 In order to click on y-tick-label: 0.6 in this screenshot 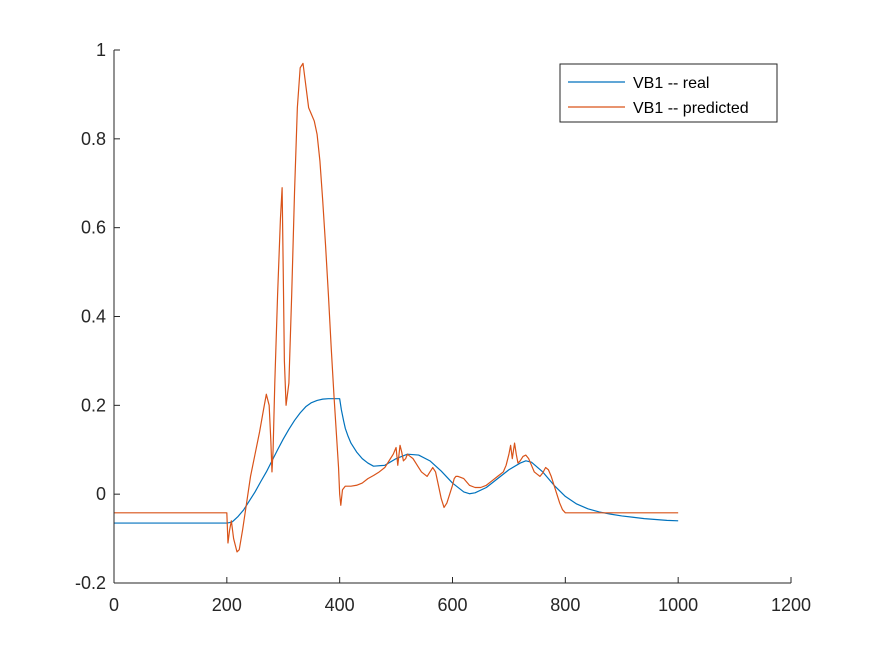, I will do `click(93, 228)`.